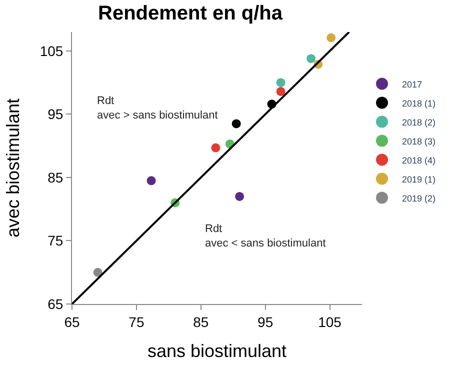 Image resolution: width=453 pixels, height=369 pixels. What do you see at coordinates (191, 13) in the screenshot?
I see `chart-title: Rendement en q/ha` at bounding box center [191, 13].